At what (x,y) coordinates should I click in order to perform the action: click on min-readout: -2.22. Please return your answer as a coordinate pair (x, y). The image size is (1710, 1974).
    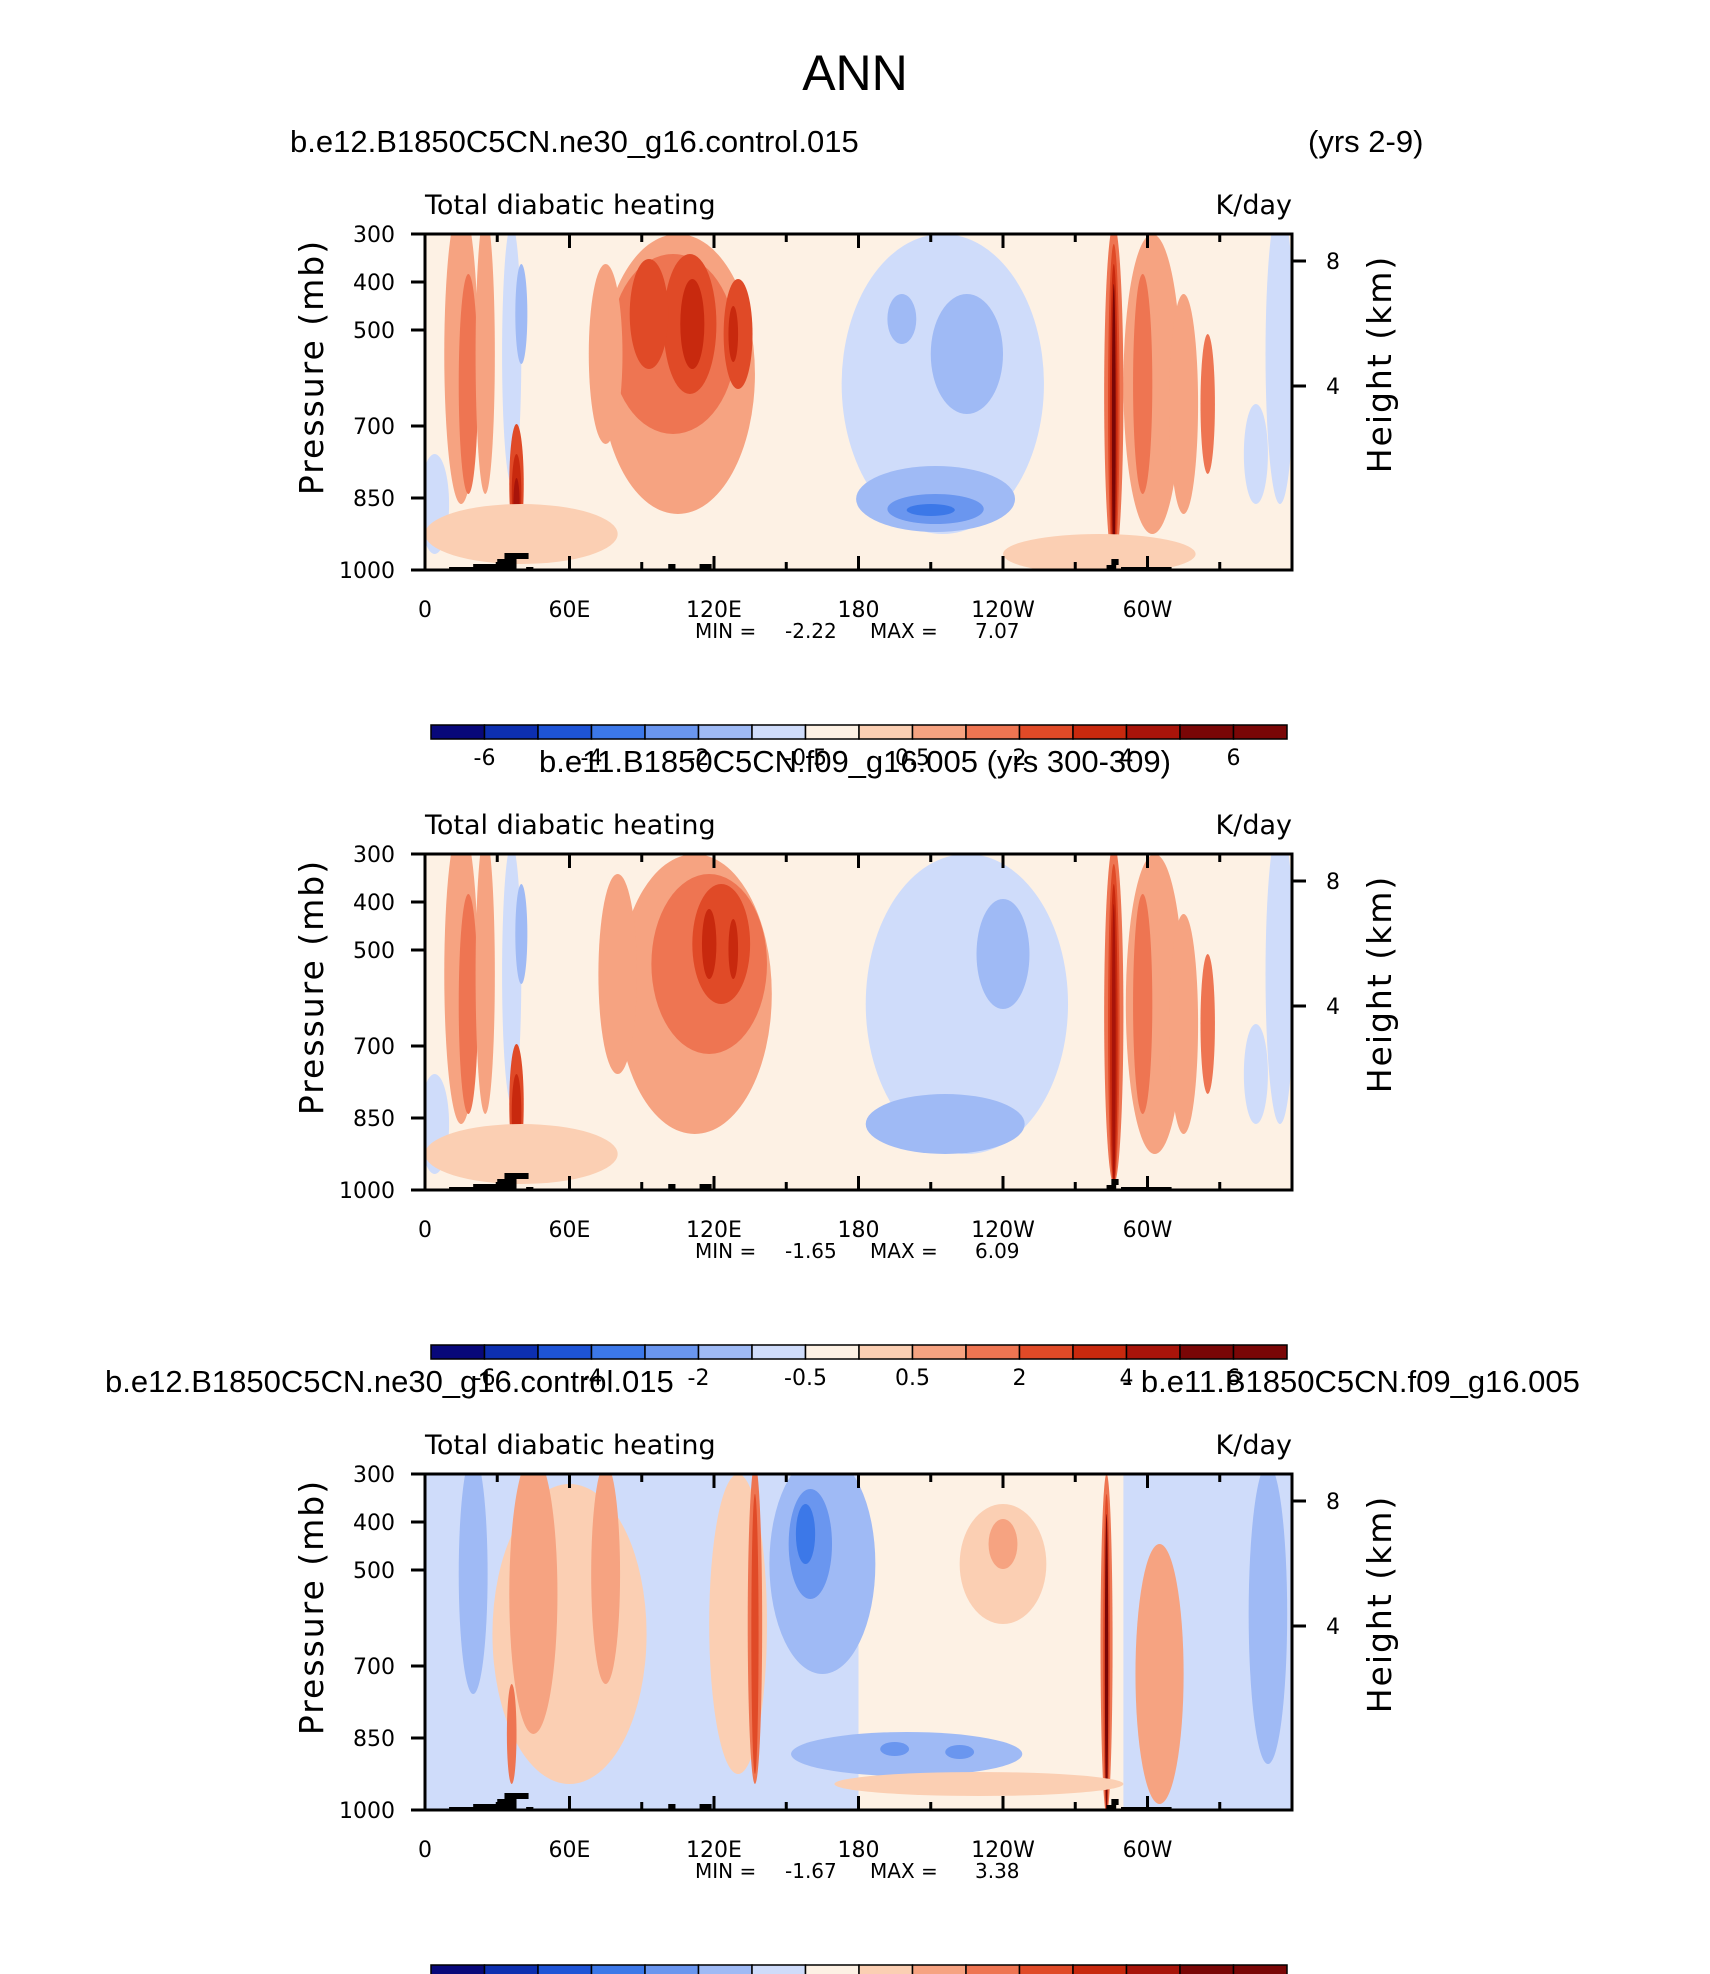
    Looking at the image, I should click on (811, 631).